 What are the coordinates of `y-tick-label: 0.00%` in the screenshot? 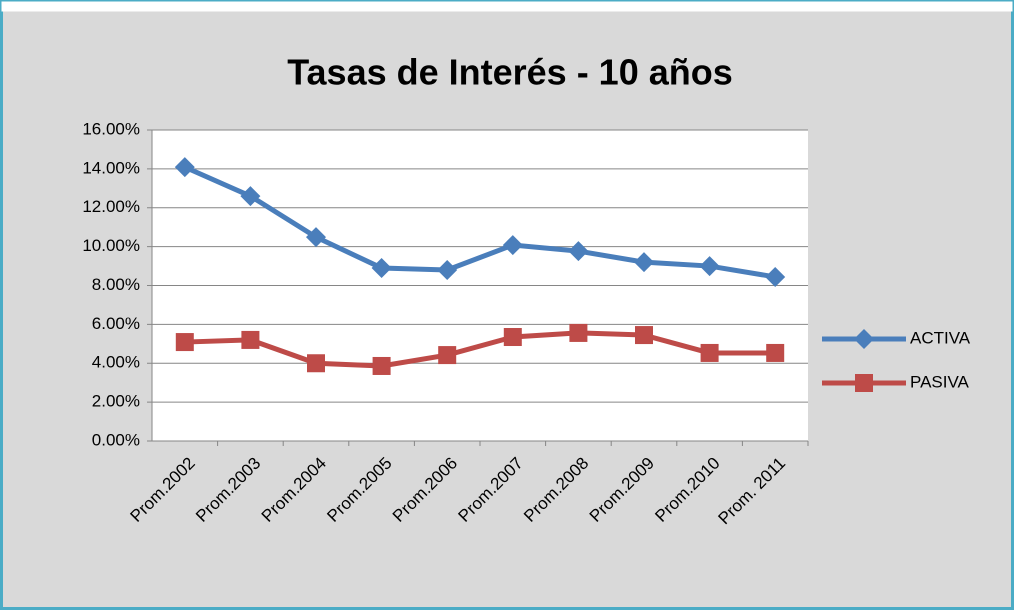 It's located at (116, 439).